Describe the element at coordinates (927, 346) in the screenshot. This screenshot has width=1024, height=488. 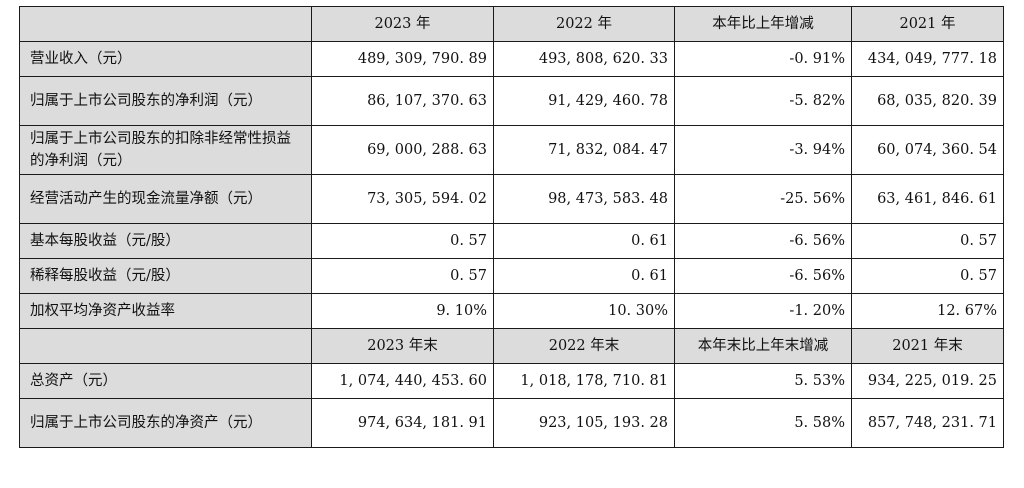
I see `header-cell: 2021 年末` at that location.